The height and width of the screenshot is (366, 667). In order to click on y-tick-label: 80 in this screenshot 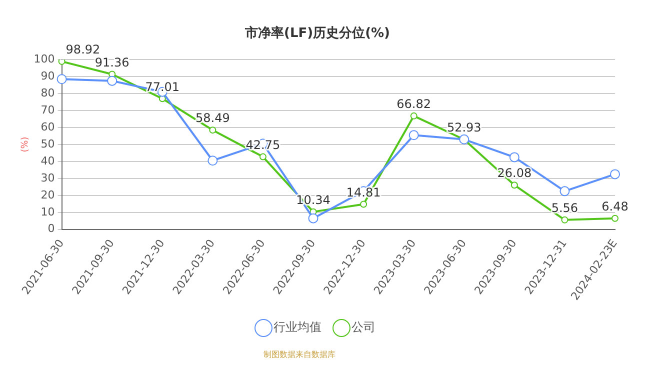, I will do `click(47, 93)`.